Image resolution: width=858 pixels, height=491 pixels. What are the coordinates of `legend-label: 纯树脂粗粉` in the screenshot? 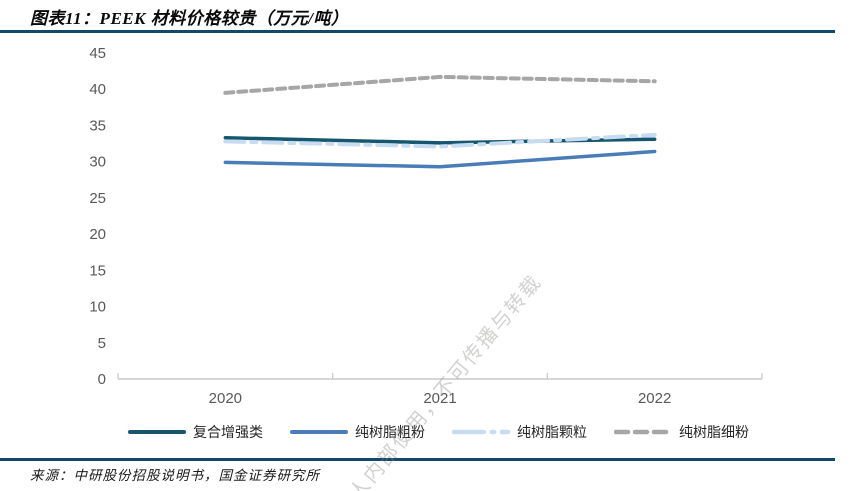 It's located at (390, 433).